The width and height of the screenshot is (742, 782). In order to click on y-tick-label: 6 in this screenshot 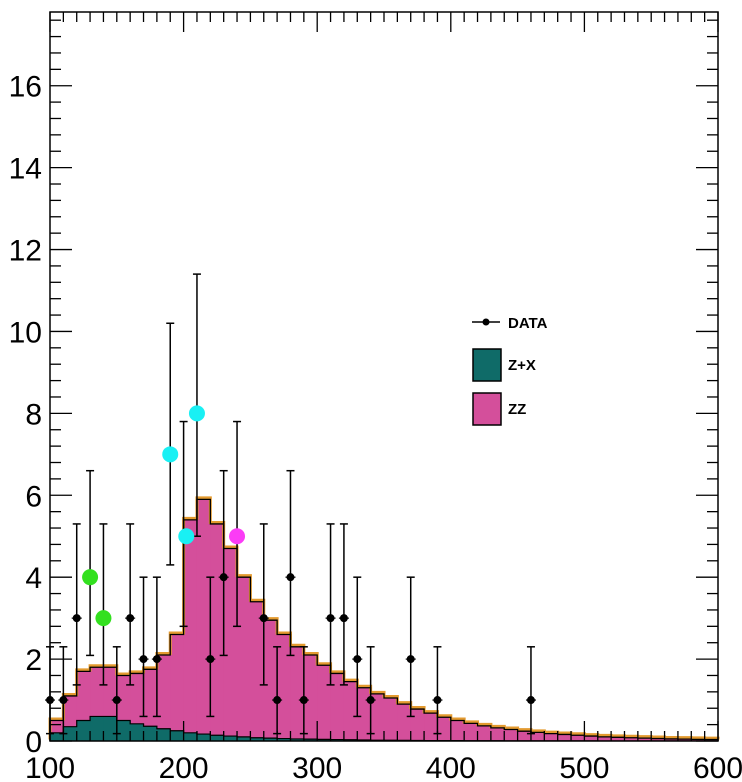, I will do `click(33, 496)`.